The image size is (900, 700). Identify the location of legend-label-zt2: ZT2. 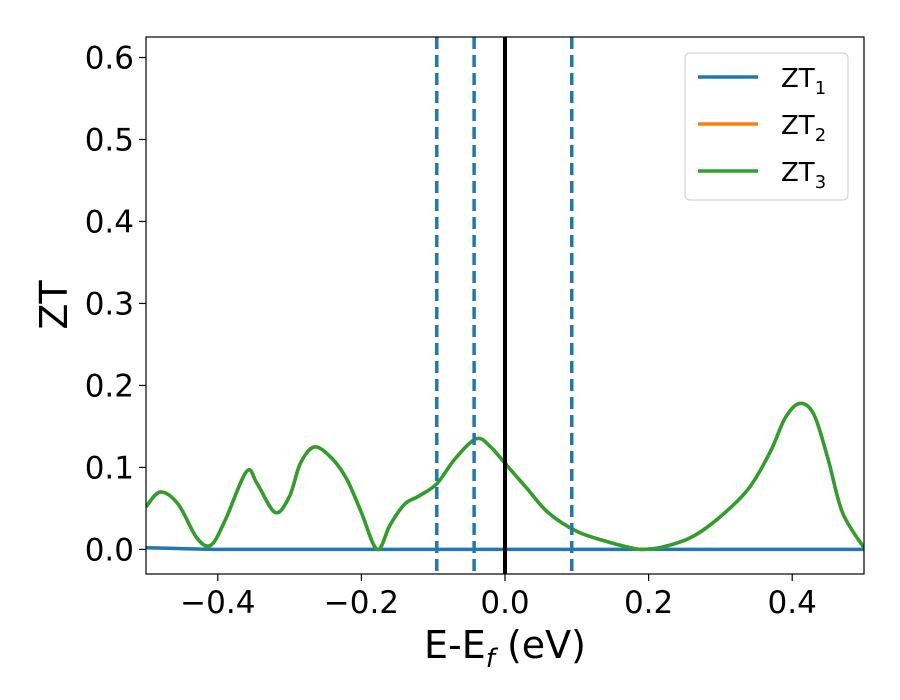
(803, 128).